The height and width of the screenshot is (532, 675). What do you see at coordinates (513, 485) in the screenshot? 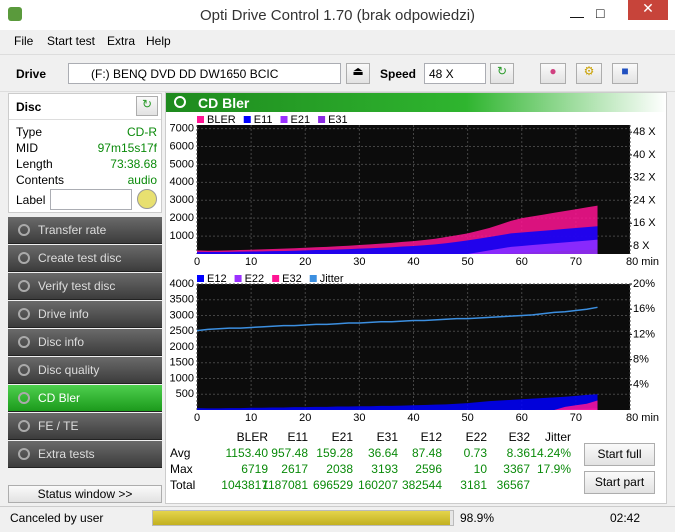
I see `stats-value: 36567` at bounding box center [513, 485].